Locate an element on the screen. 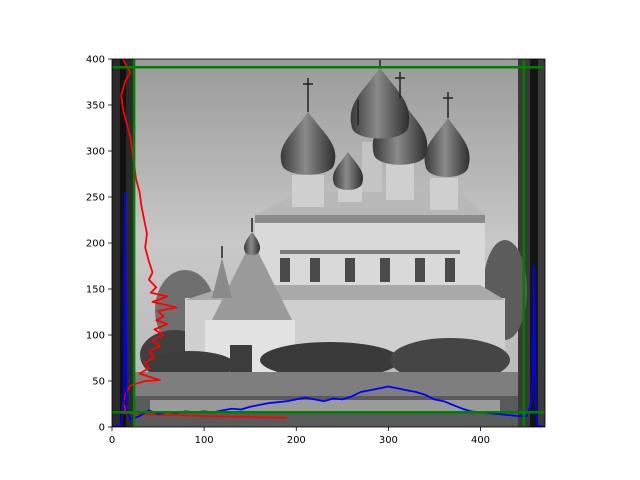 This screenshot has height=480, width=640. x-axis: 0 100 200 300 400 is located at coordinates (299, 436).